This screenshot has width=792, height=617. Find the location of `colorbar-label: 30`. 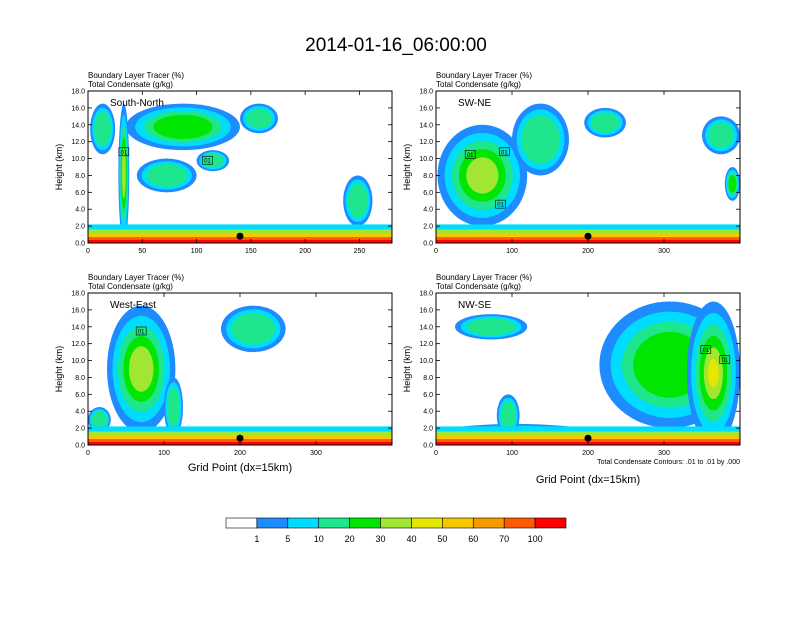

colorbar-label: 30 is located at coordinates (381, 539).